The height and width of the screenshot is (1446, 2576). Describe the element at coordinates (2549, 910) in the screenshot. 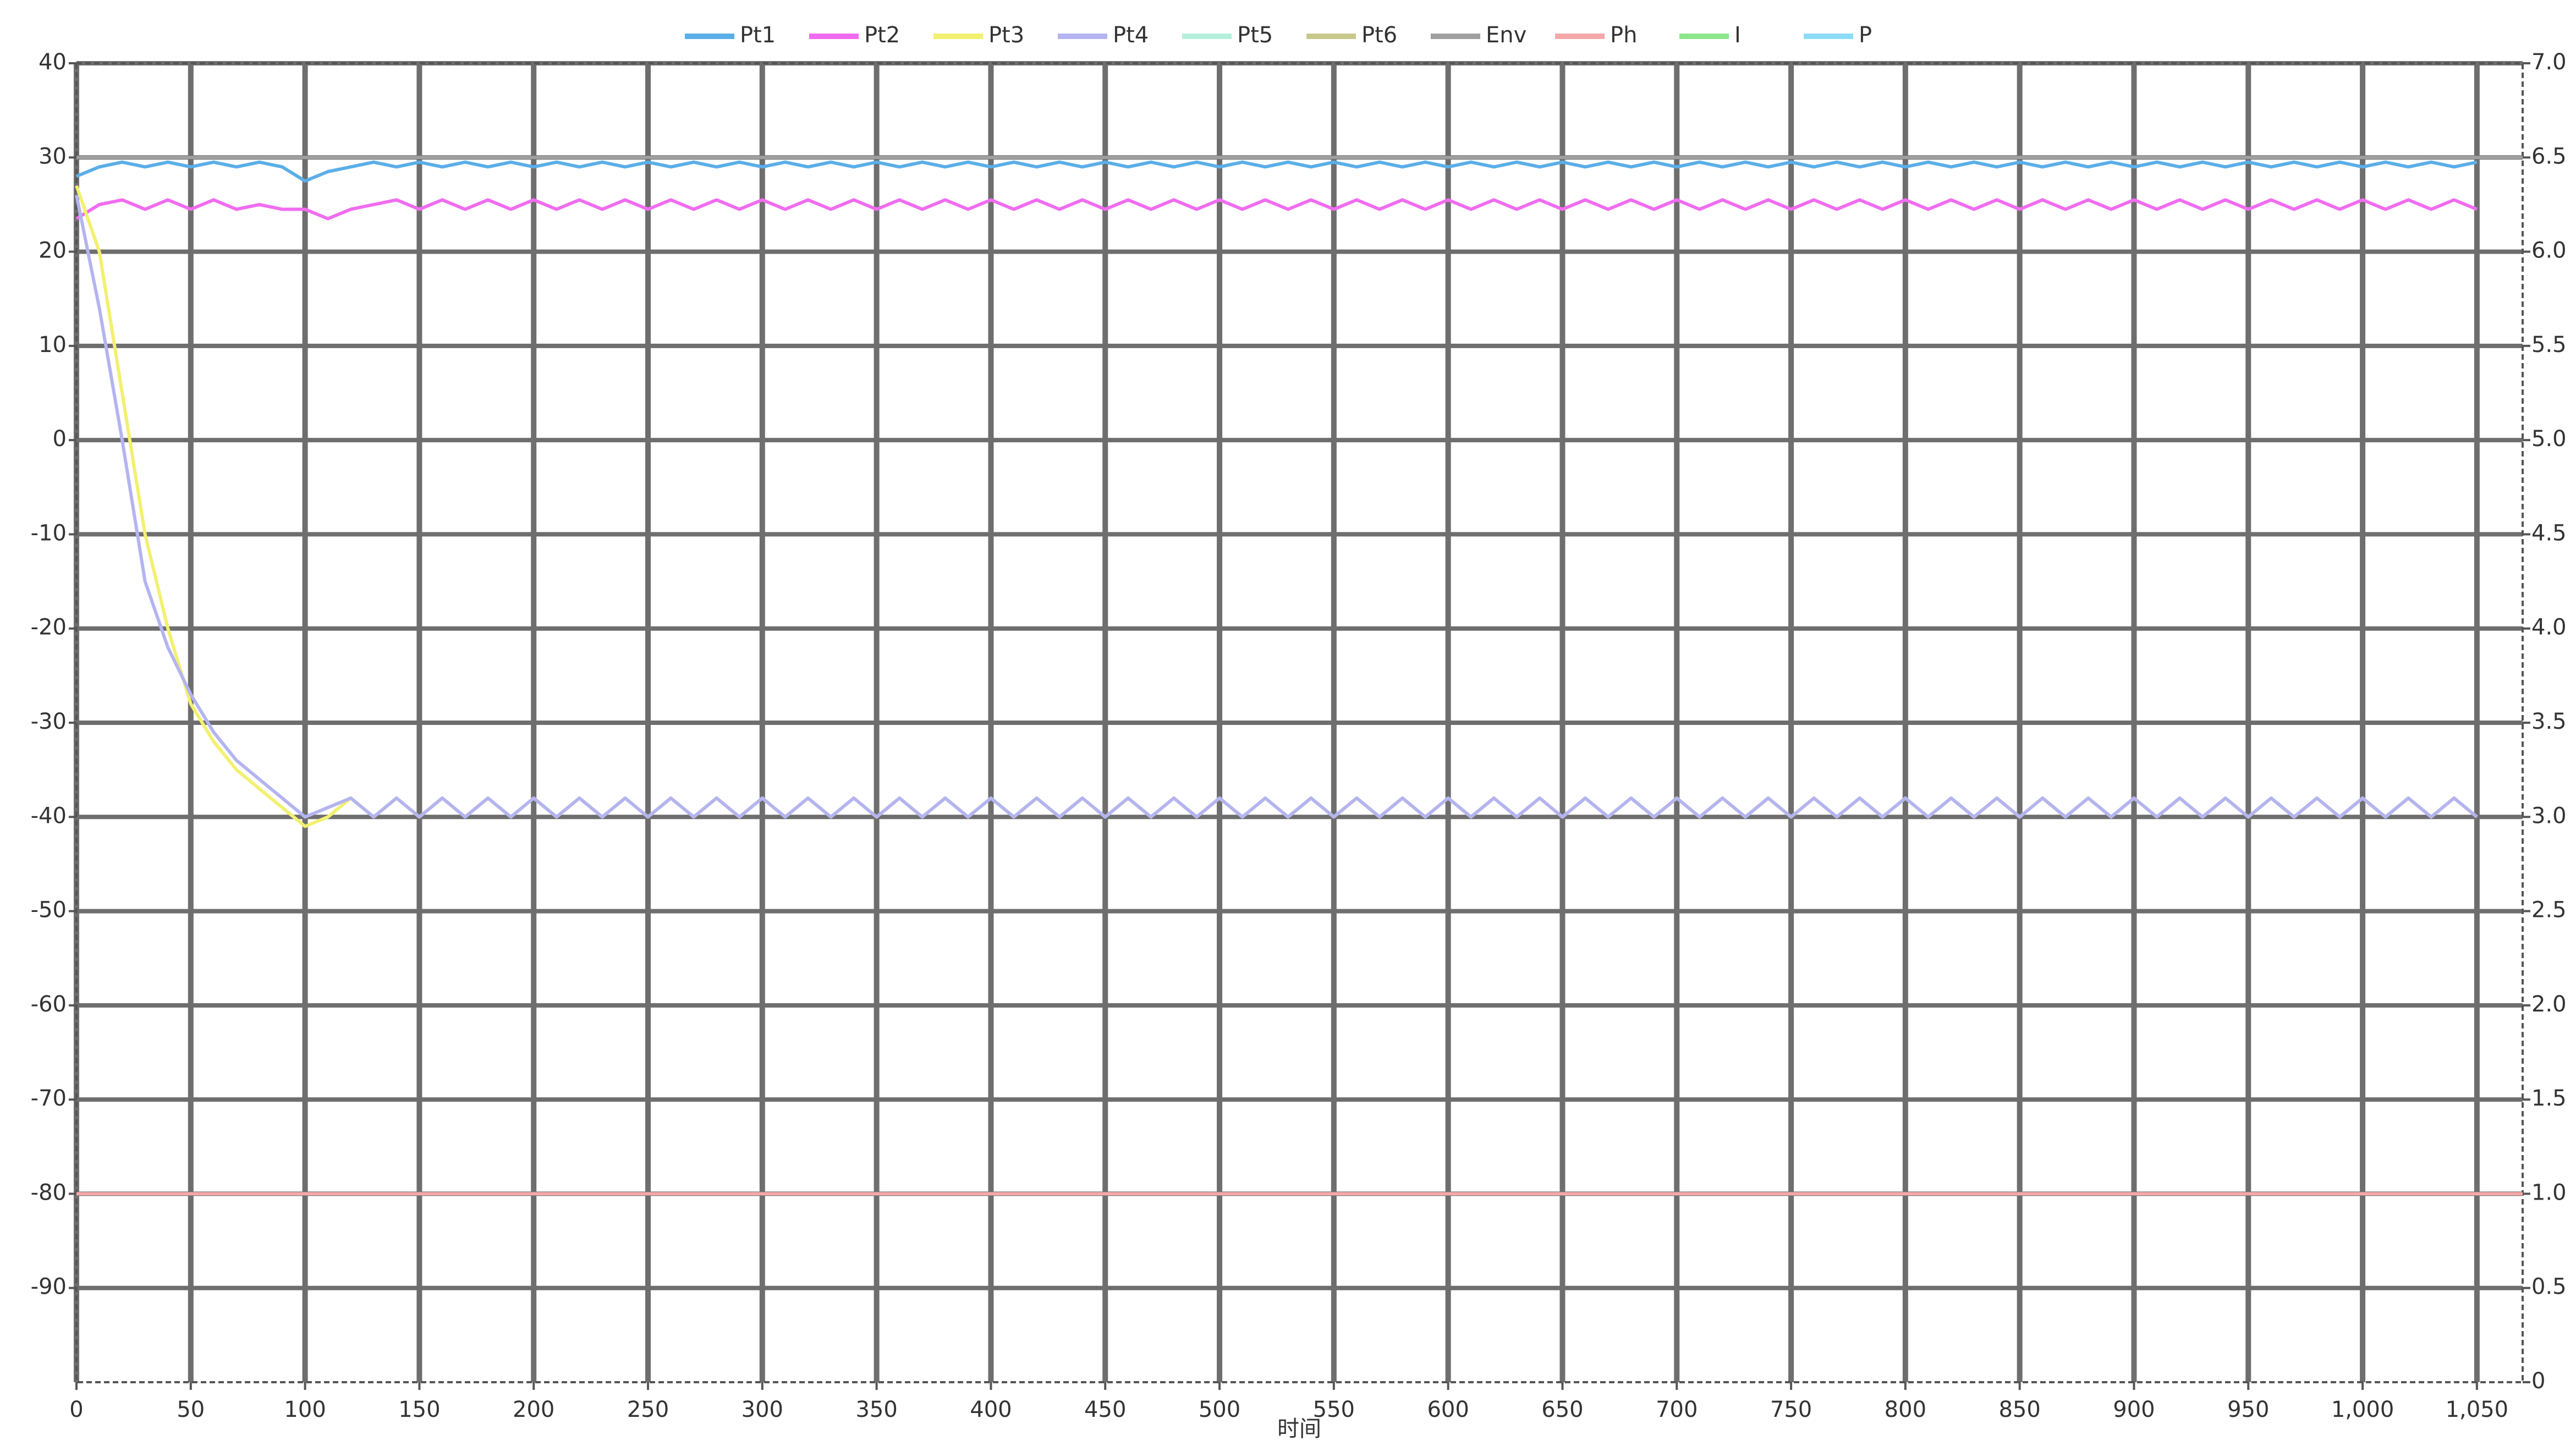

I see `y2-tick-label: 2.5` at that location.